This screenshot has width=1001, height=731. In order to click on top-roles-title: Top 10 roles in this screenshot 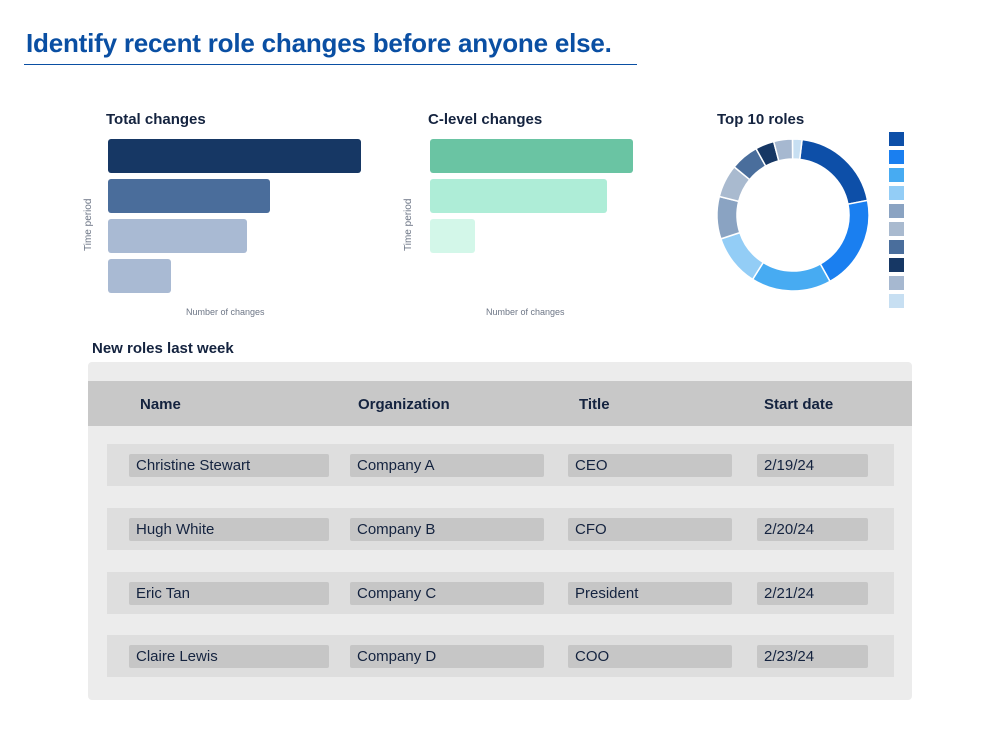, I will do `click(761, 119)`.